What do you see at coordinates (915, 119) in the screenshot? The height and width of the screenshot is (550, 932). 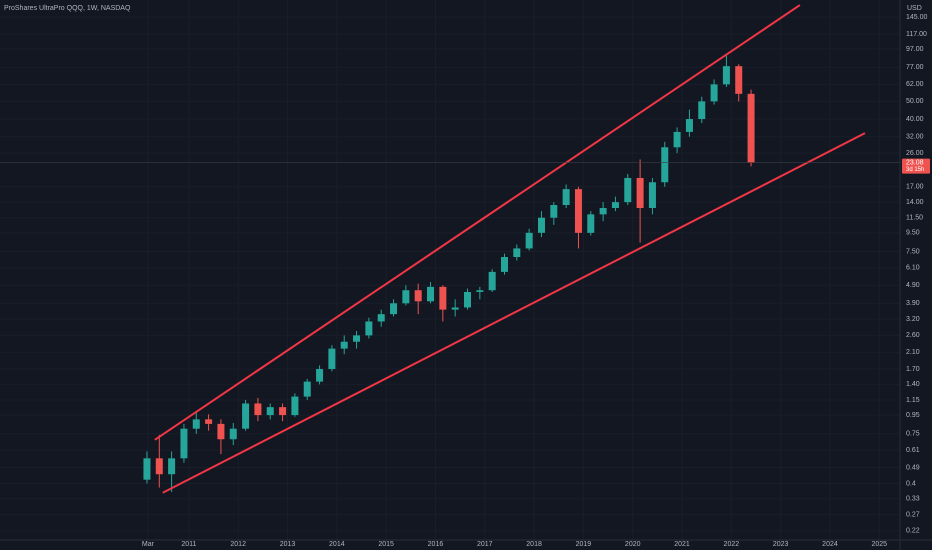 I see `y-tick-label: 40.00` at bounding box center [915, 119].